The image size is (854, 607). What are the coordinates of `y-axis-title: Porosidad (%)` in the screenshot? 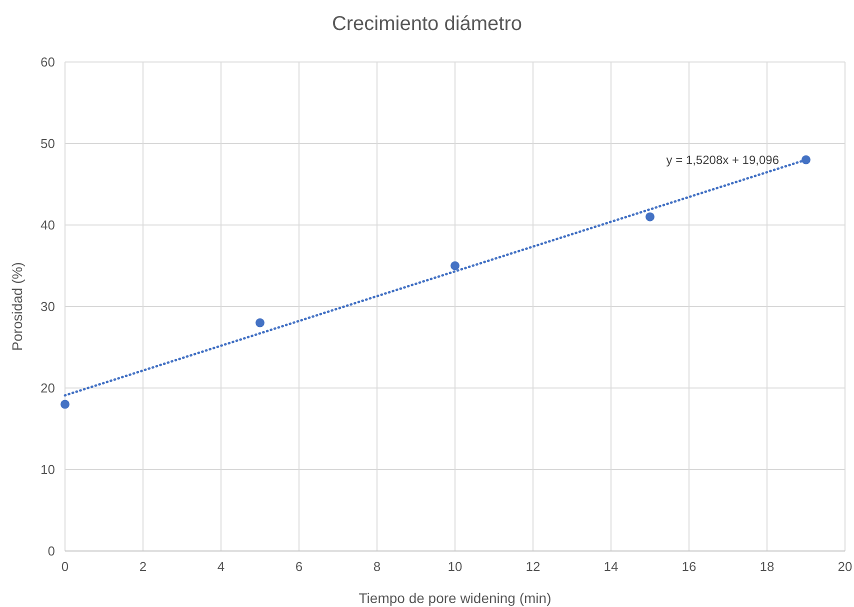 It's located at (17, 306).